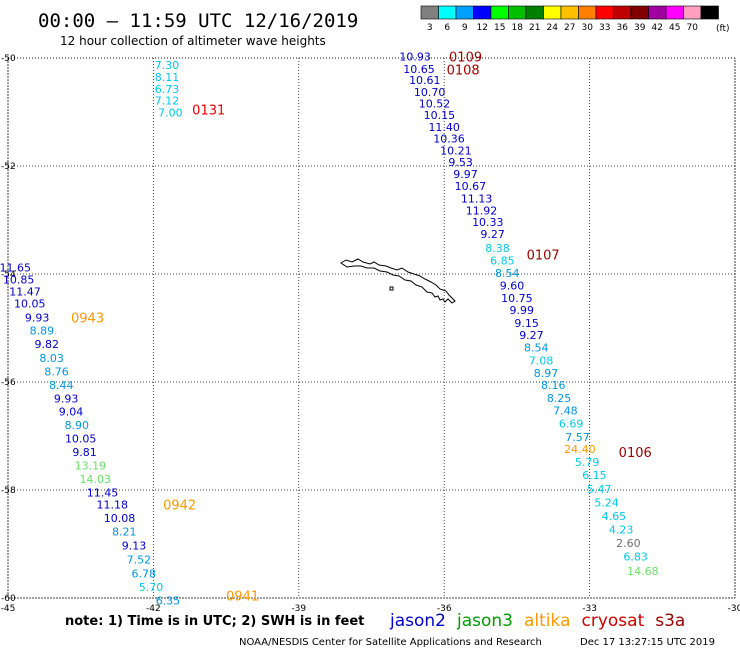  I want to click on wave-height-value: 8.44, so click(61, 385).